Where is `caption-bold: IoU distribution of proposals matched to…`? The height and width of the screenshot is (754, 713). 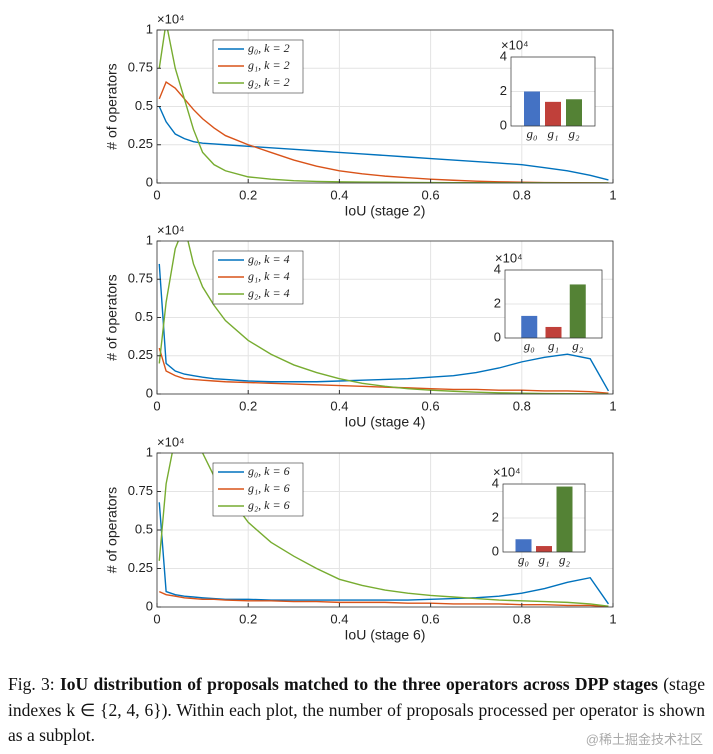 caption-bold: IoU distribution of proposals matched to… is located at coordinates (358, 684).